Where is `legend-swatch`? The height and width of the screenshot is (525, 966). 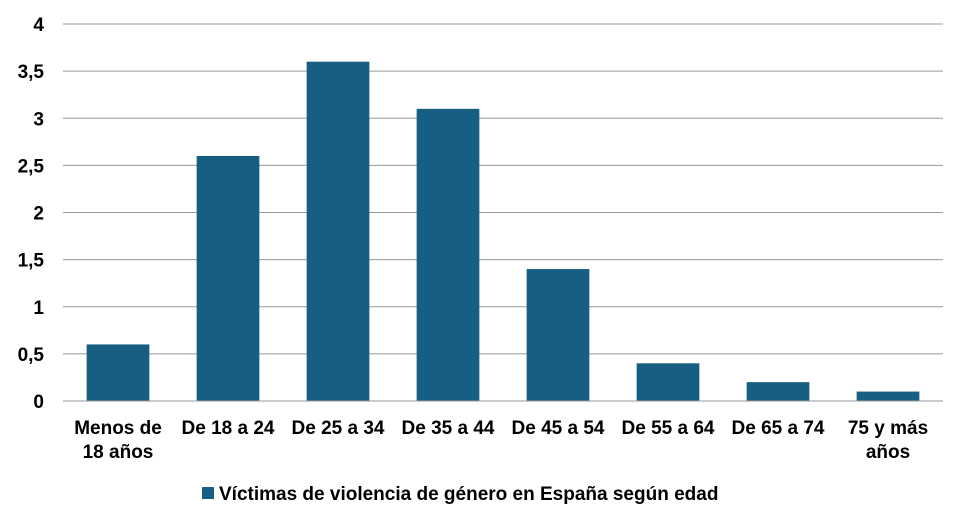
legend-swatch is located at coordinates (208, 493).